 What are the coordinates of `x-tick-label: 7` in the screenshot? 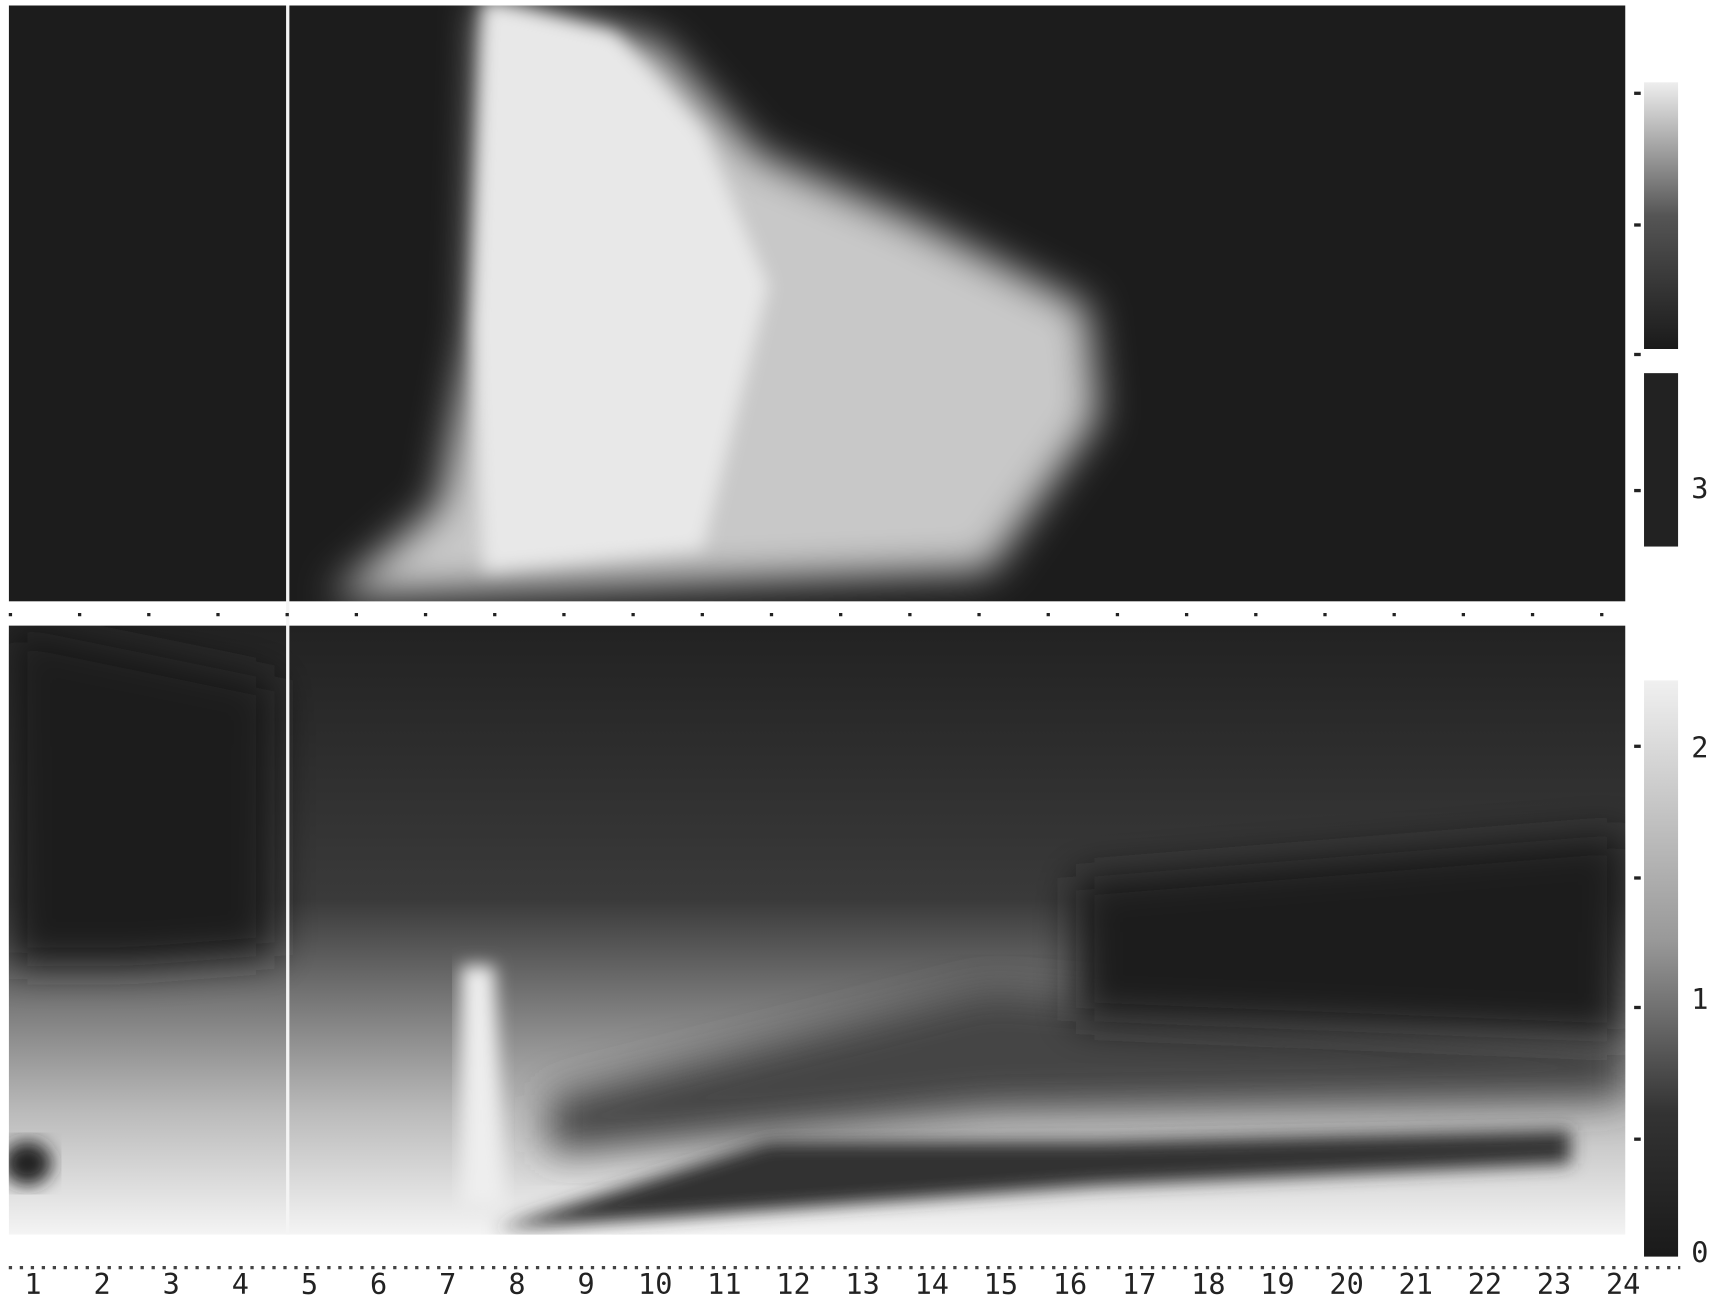 It's located at (447, 1284).